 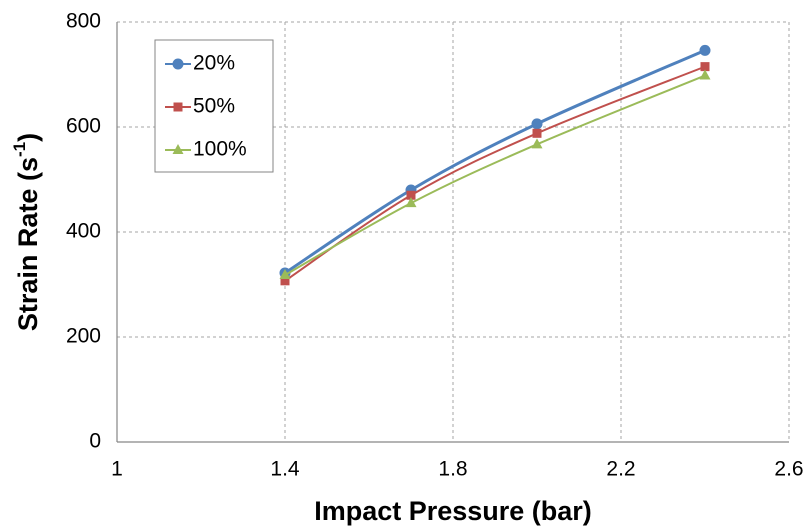 I want to click on y-axis-title-end: ), so click(x=28, y=137).